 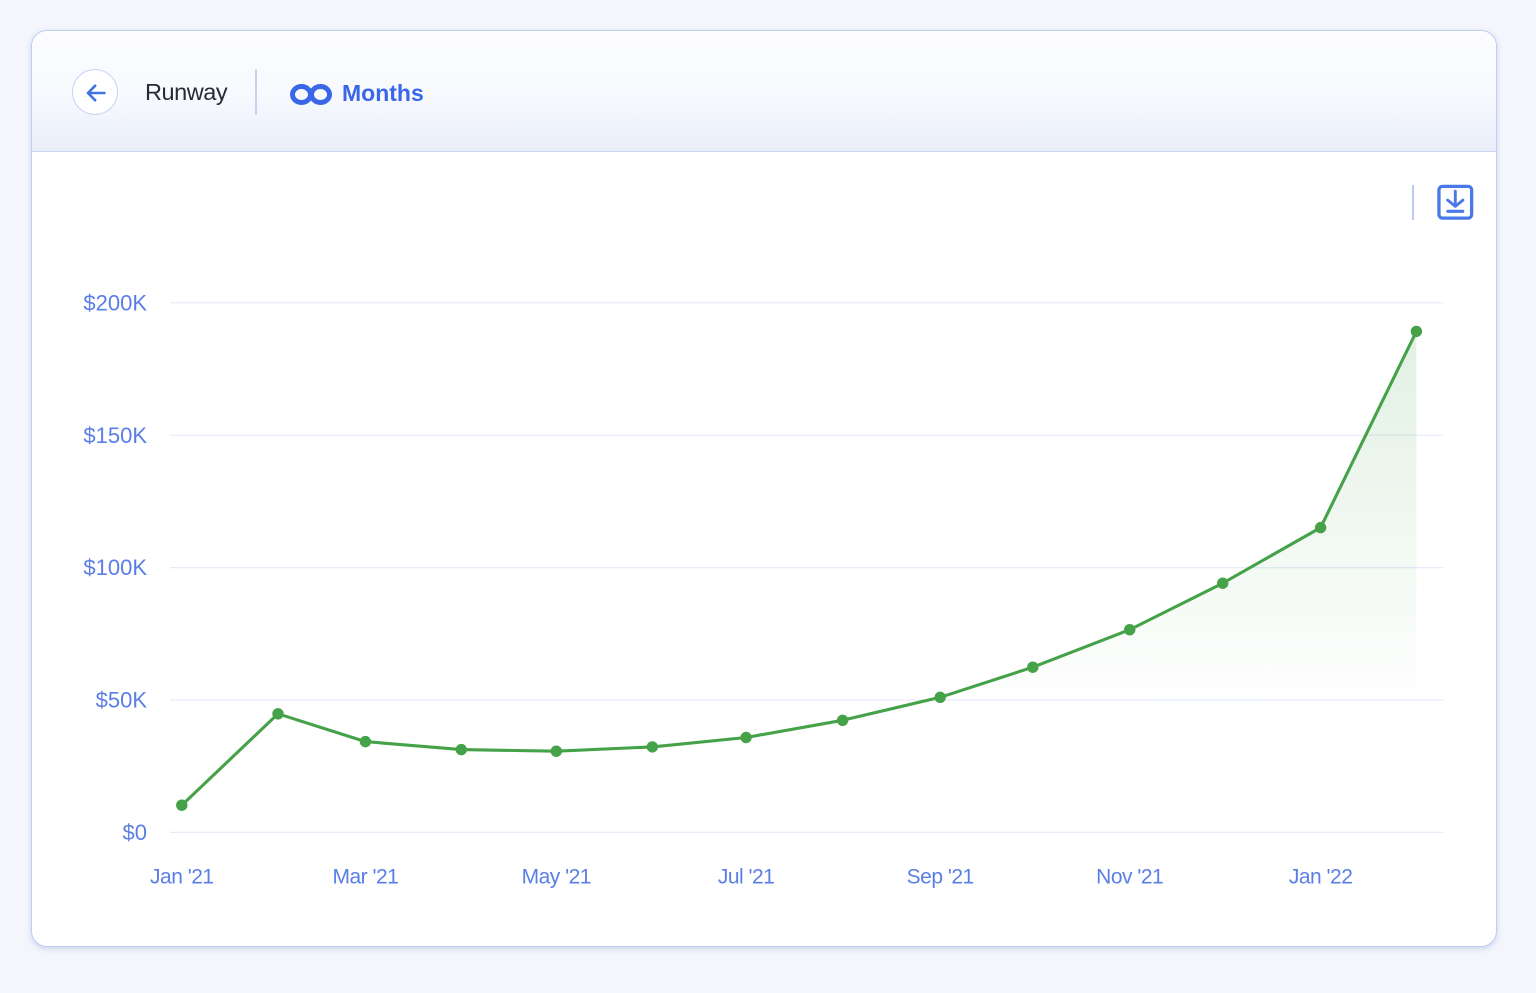 I want to click on svg-text: $50K, so click(x=122, y=700).